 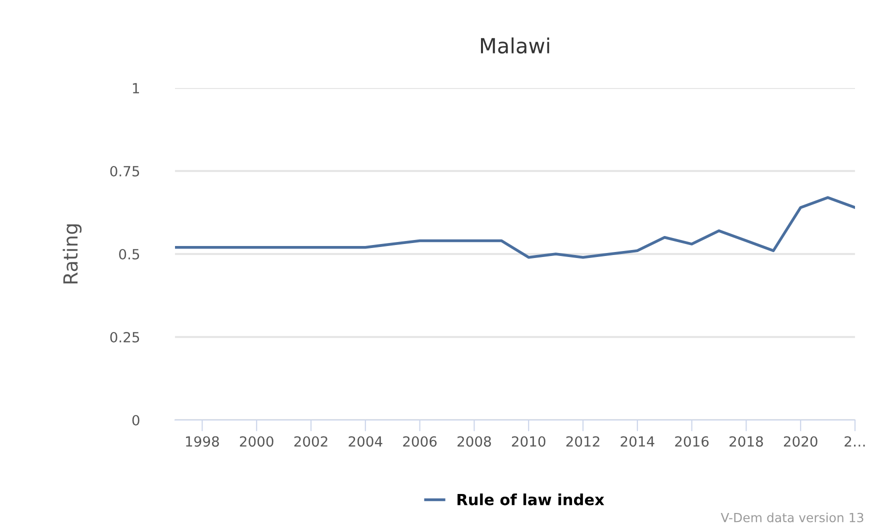 What do you see at coordinates (531, 500) in the screenshot?
I see `legend-label: Rule of law index` at bounding box center [531, 500].